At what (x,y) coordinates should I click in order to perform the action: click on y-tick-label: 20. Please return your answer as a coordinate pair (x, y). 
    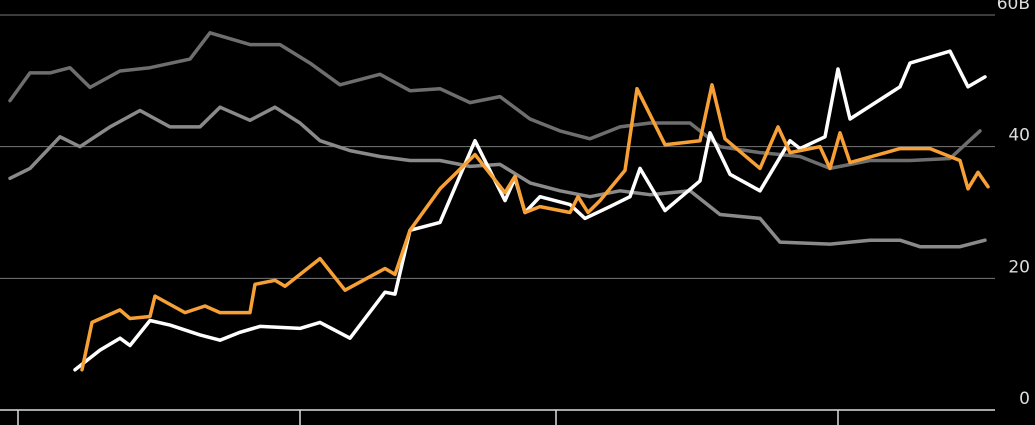
    Looking at the image, I should click on (1019, 267).